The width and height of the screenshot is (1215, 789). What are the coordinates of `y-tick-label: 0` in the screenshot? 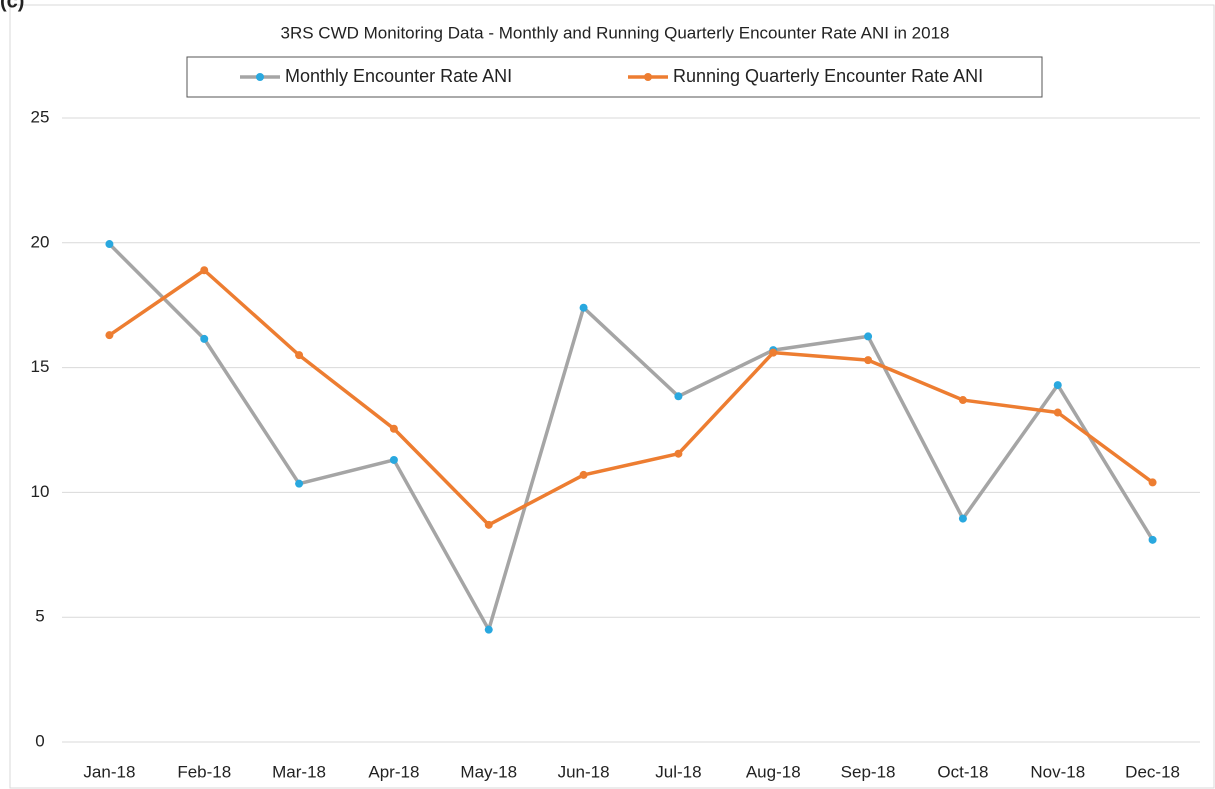 It's located at (39, 740).